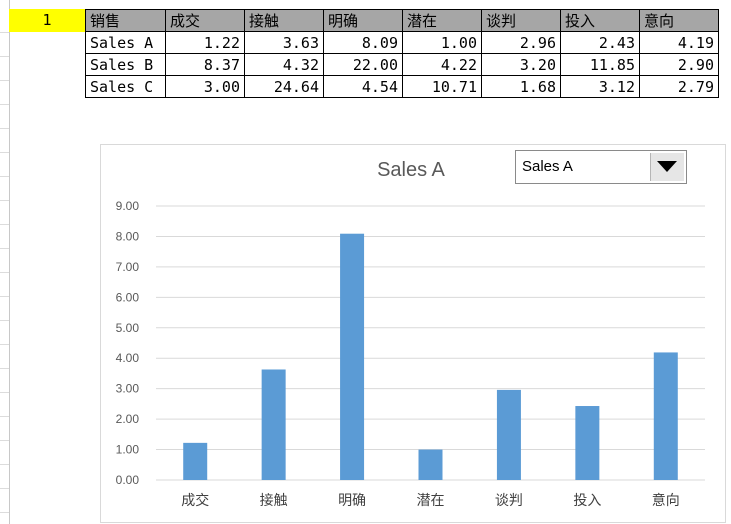  Describe the element at coordinates (411, 170) in the screenshot. I see `chart-title: Sales A` at that location.